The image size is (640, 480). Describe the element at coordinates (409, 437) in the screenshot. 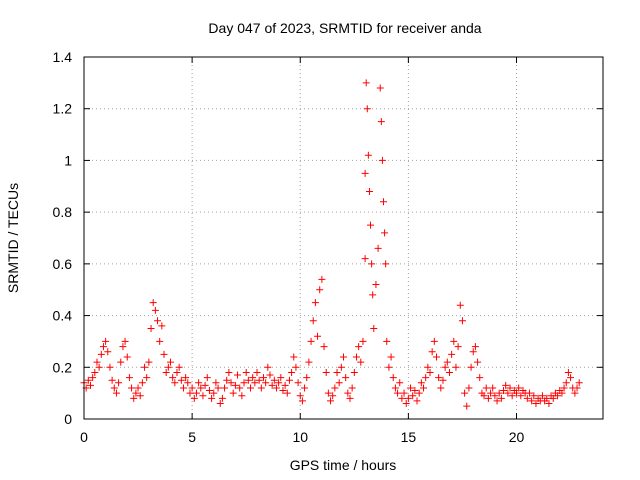

I see `x-tick-label: 15` at that location.